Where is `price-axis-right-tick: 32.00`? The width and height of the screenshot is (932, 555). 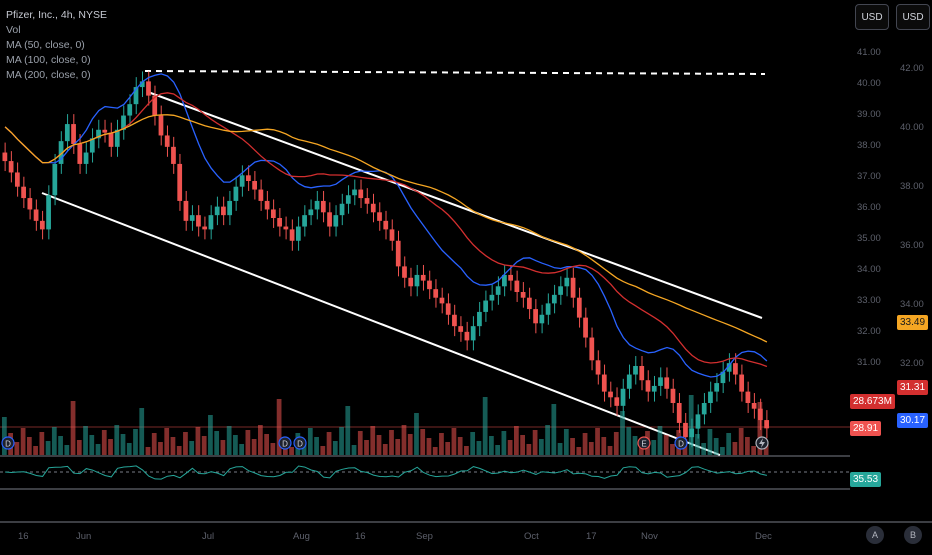 price-axis-right-tick: 32.00 is located at coordinates (912, 363).